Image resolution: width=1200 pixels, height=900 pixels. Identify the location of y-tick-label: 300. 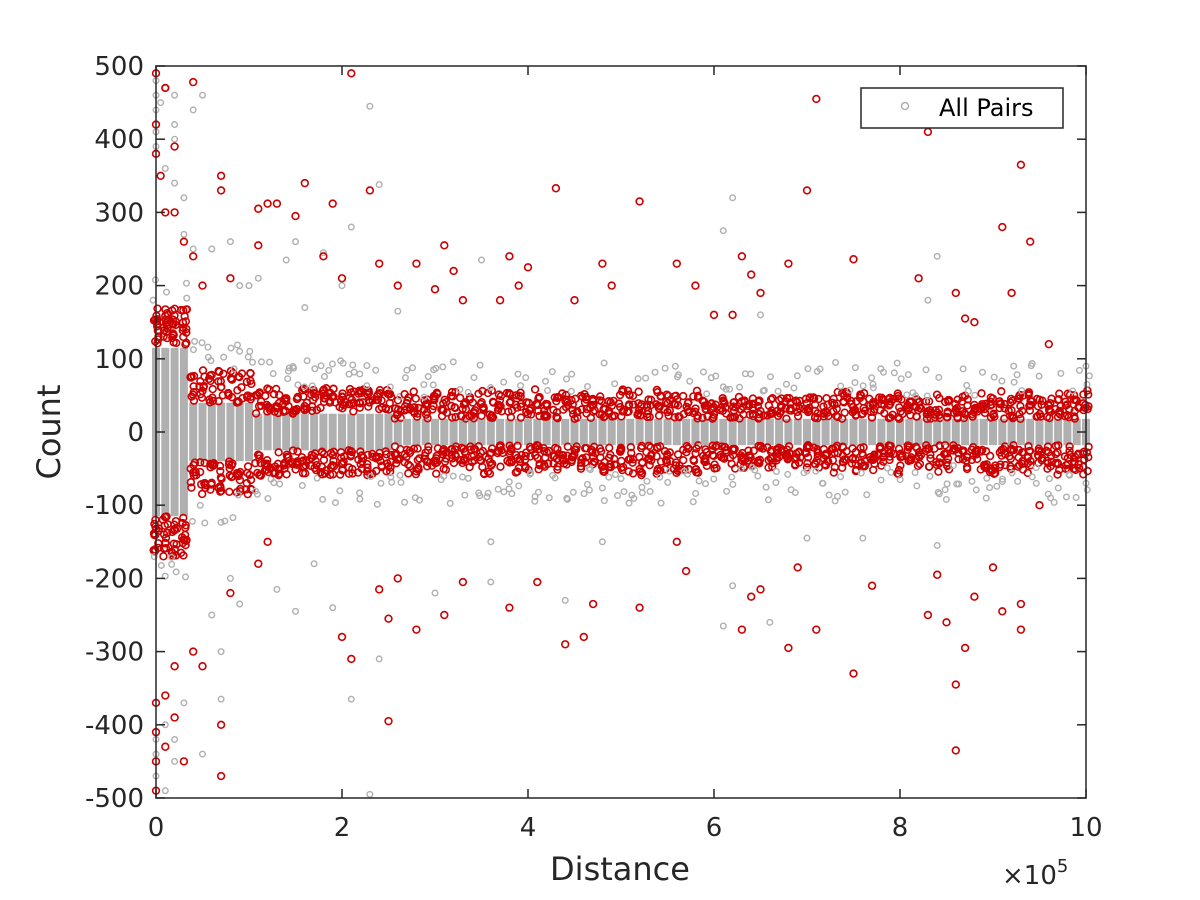
(119, 213).